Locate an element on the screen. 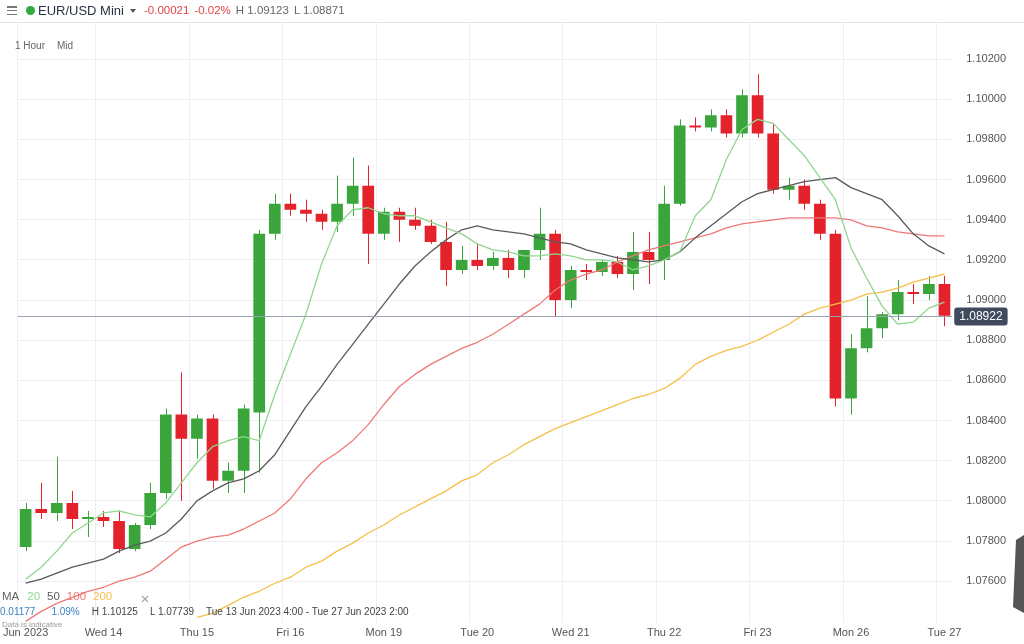 This screenshot has width=1024, height=644. y-tick-label: 1.07800 is located at coordinates (986, 540).